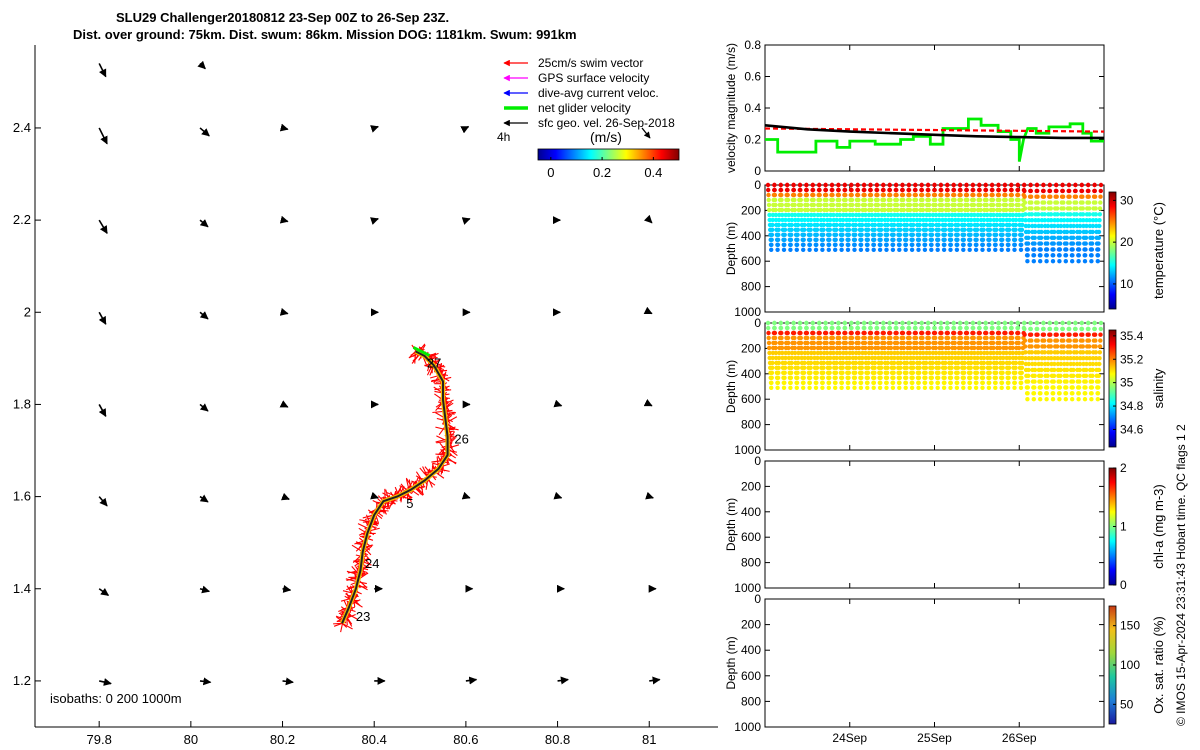 Image resolution: width=1200 pixels, height=750 pixels. What do you see at coordinates (752, 140) in the screenshot?
I see `y-tick-label: 0.2` at bounding box center [752, 140].